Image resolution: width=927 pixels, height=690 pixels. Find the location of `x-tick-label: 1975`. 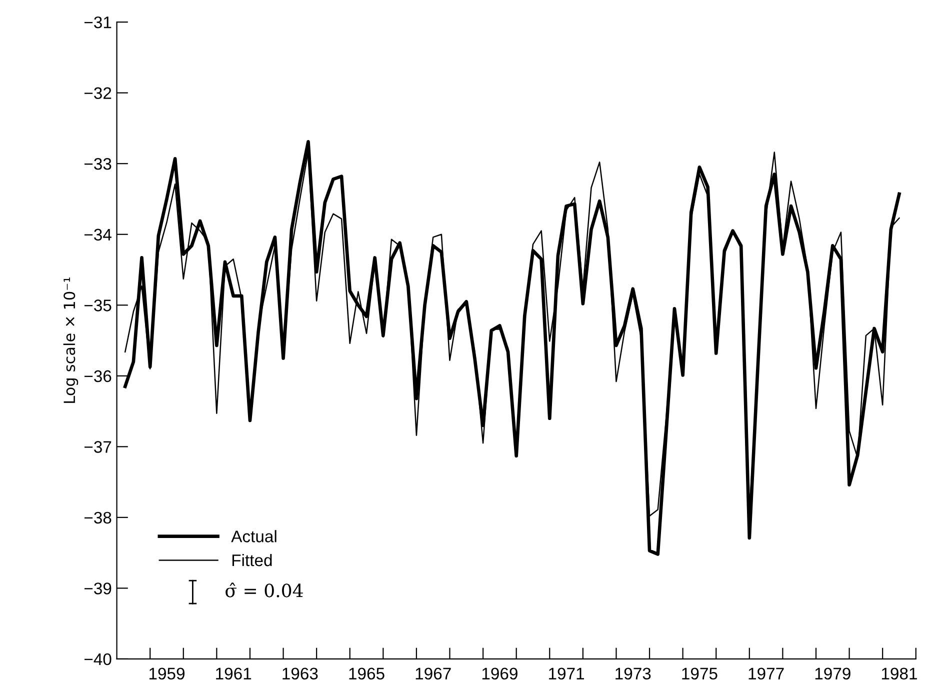

x-tick-label: 1975 is located at coordinates (700, 674).